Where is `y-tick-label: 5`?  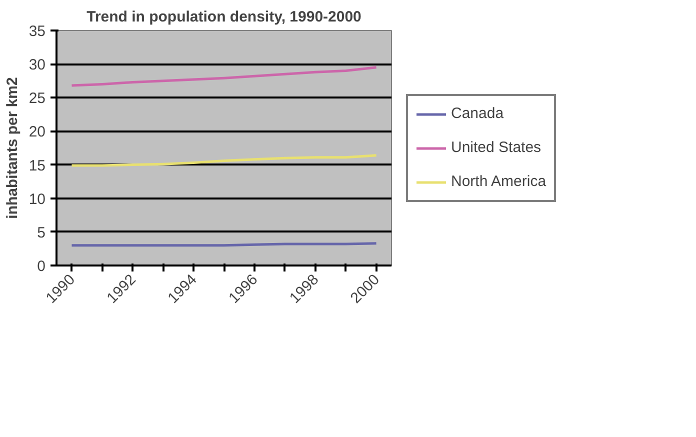
y-tick-label: 5 is located at coordinates (41, 233).